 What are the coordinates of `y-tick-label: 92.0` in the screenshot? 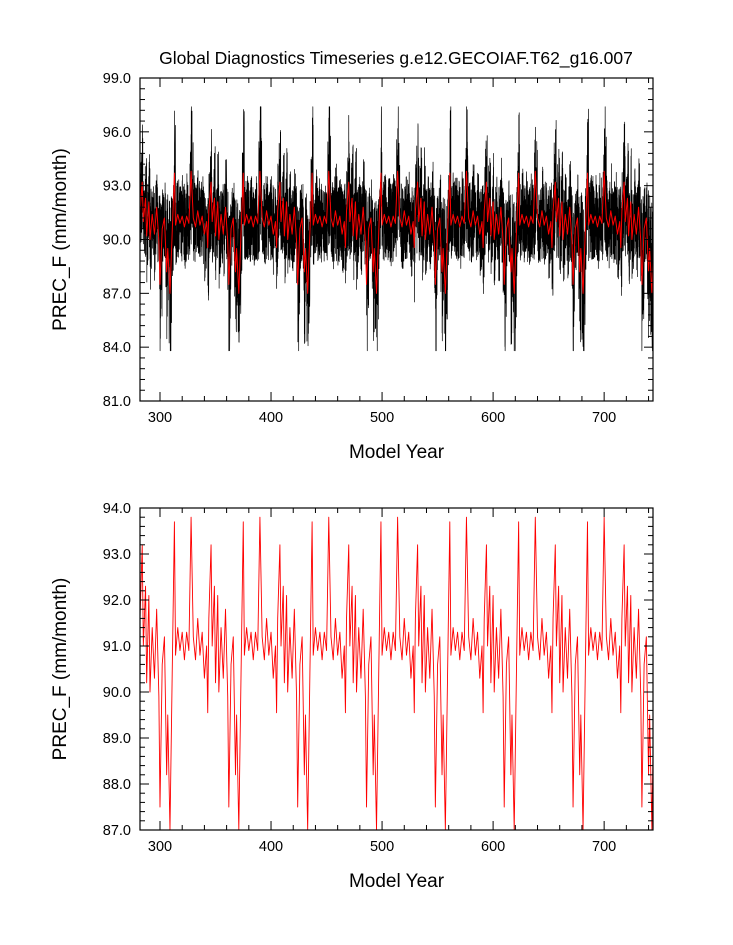 It's located at (117, 601).